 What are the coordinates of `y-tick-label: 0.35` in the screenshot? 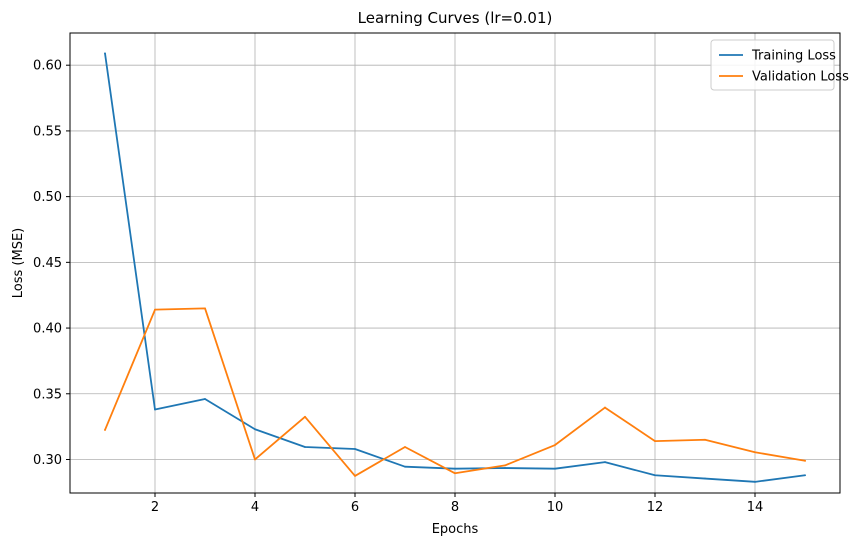 It's located at (47, 394).